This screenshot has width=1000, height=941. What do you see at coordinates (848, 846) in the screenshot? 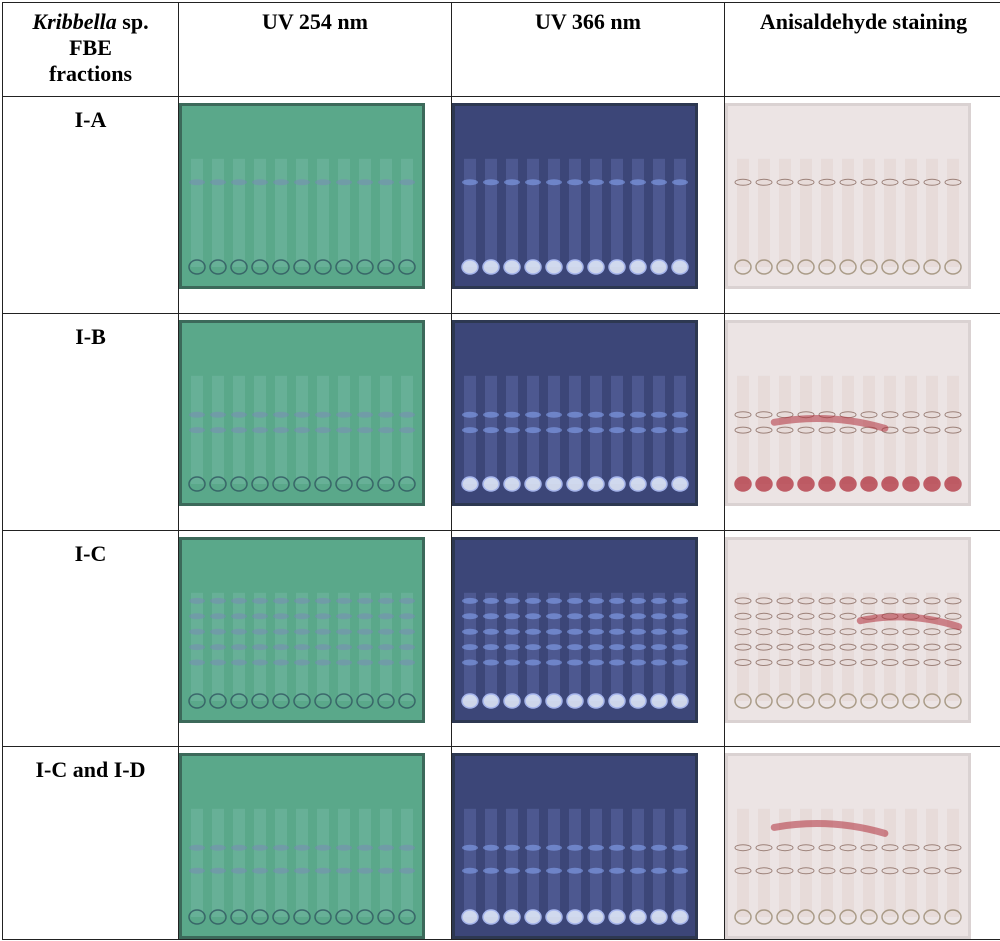
I see `plate-background` at bounding box center [848, 846].